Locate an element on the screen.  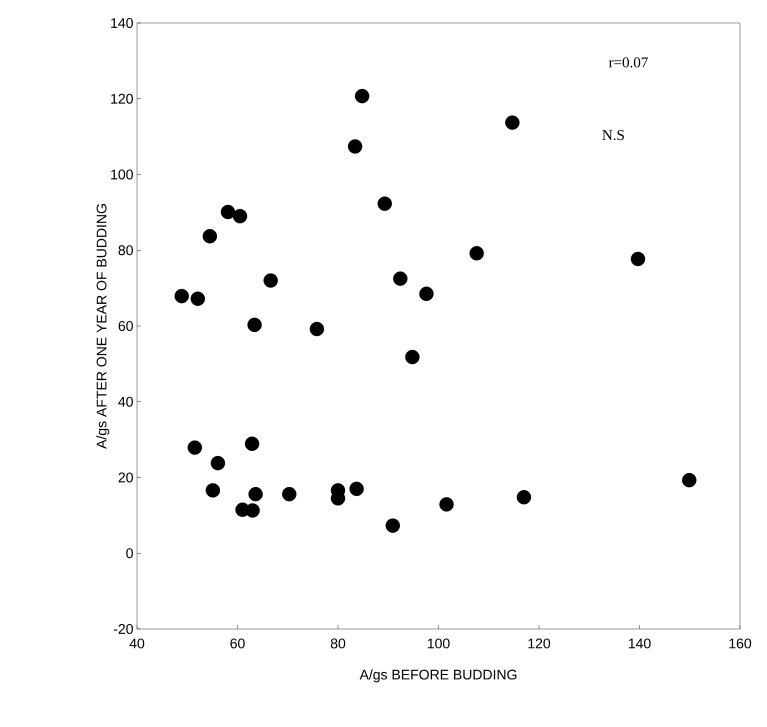
y-tick-label: 80 is located at coordinates (125, 250).